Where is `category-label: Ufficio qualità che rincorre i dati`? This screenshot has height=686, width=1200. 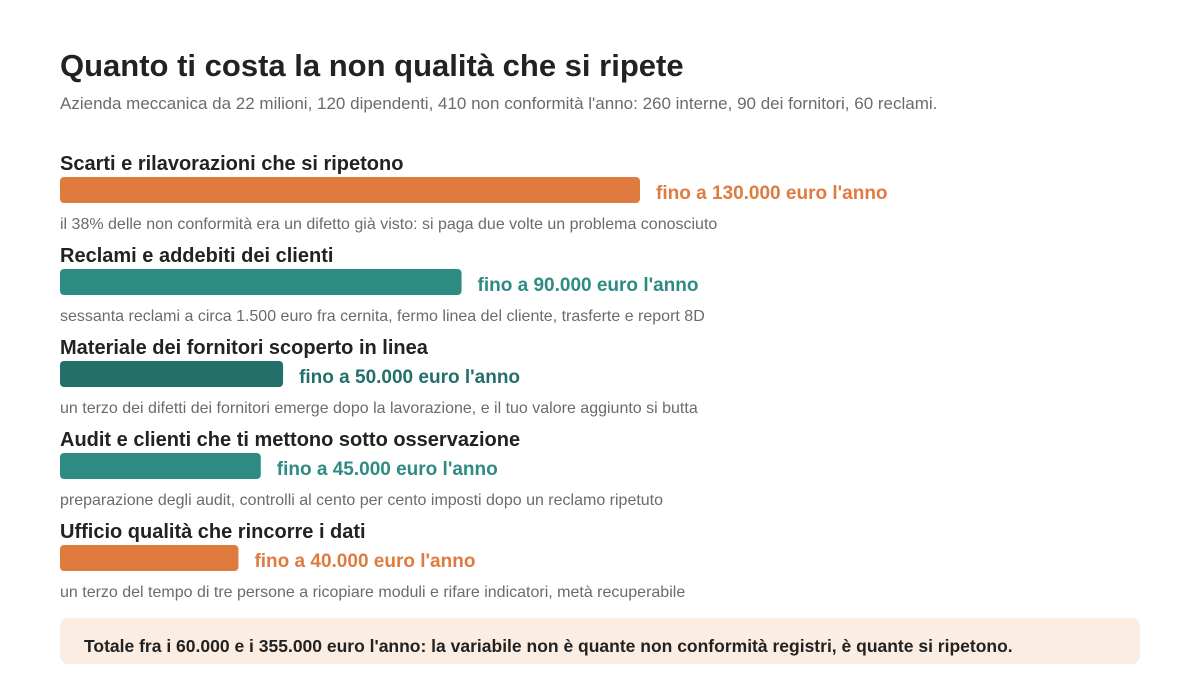 category-label: Ufficio qualità che rincorre i dati is located at coordinates (213, 532).